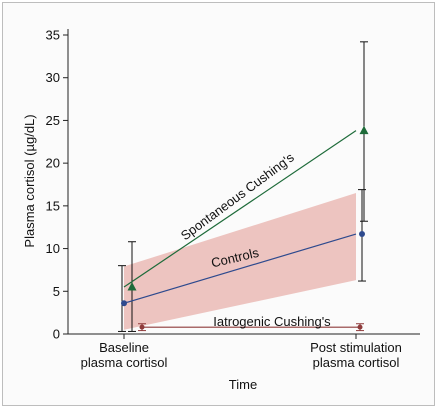 This screenshot has height=410, width=439. I want to click on y-tick-label-0: 0, so click(56, 334).